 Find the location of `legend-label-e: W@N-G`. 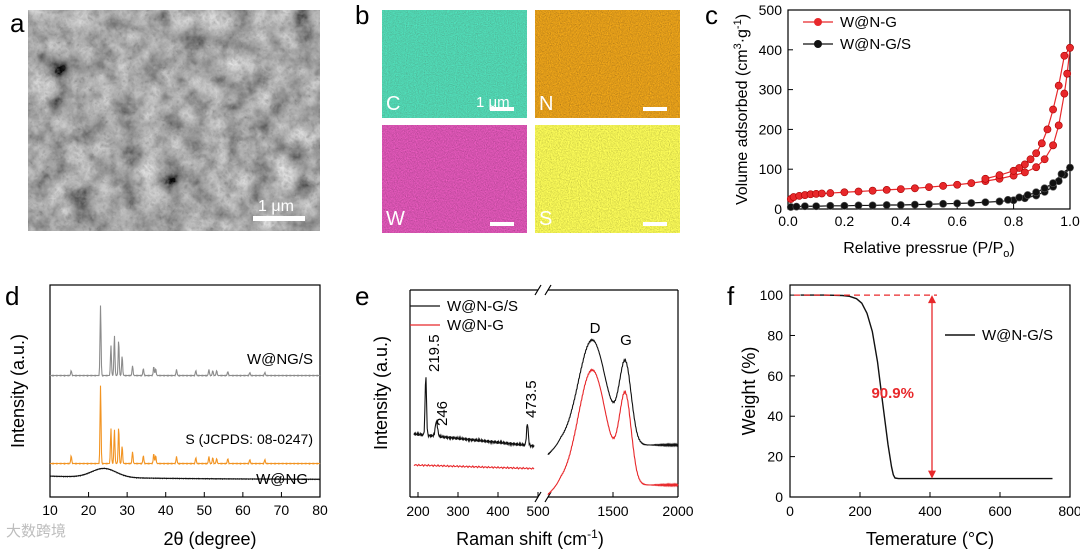

legend-label-e: W@N-G is located at coordinates (475, 325).